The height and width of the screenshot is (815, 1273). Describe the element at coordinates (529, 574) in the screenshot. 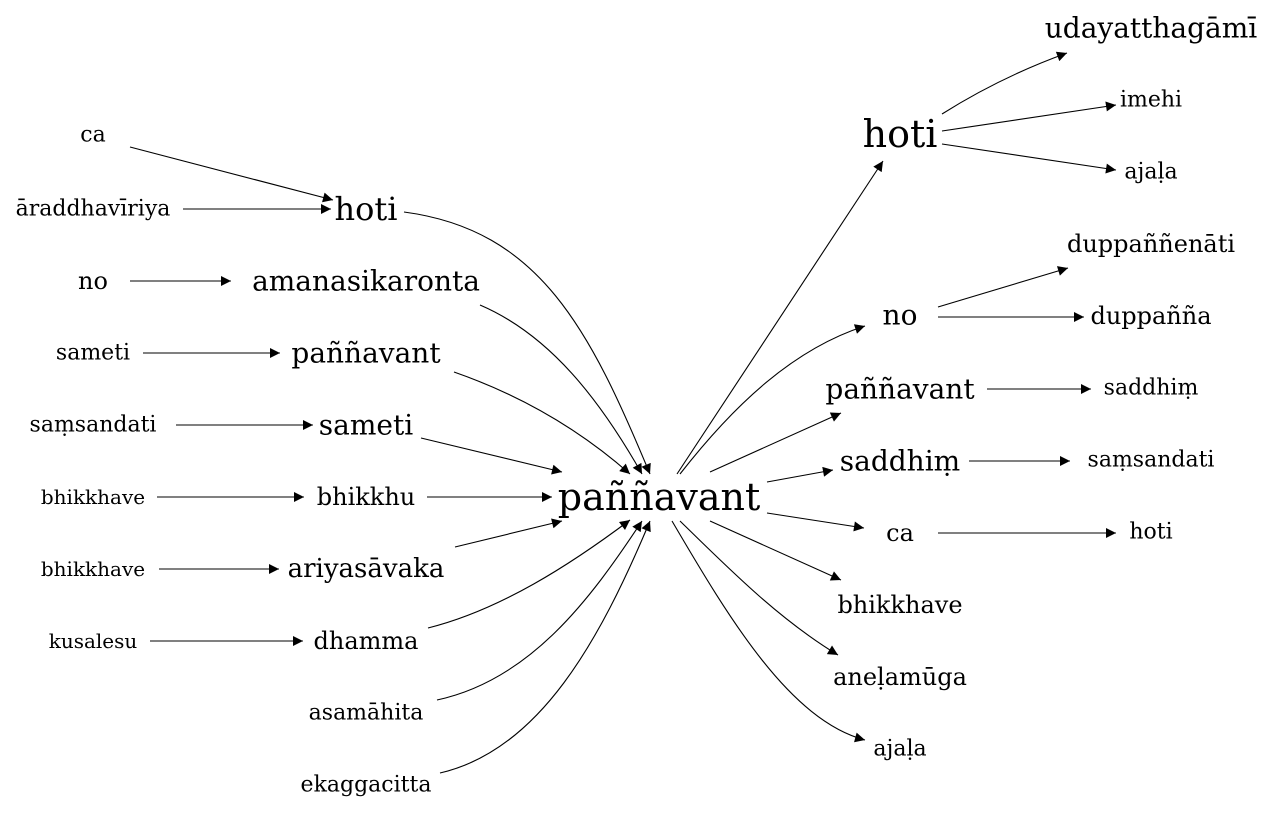

I see `edge-dhamma-to-center` at that location.